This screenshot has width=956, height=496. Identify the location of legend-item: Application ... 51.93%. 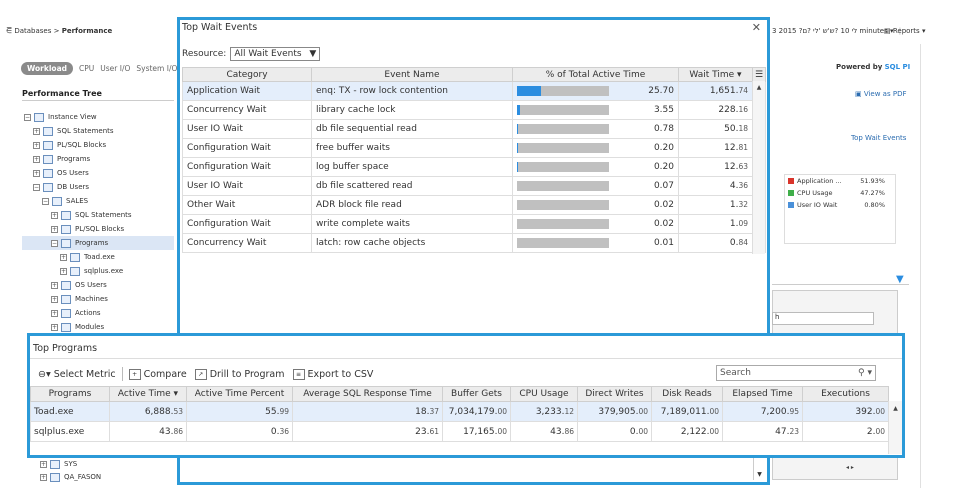
(840, 181).